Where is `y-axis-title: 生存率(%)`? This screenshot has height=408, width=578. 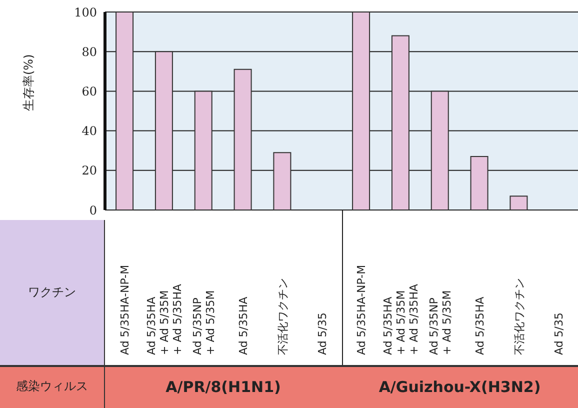 y-axis-title: 生存率(%) is located at coordinates (28, 82).